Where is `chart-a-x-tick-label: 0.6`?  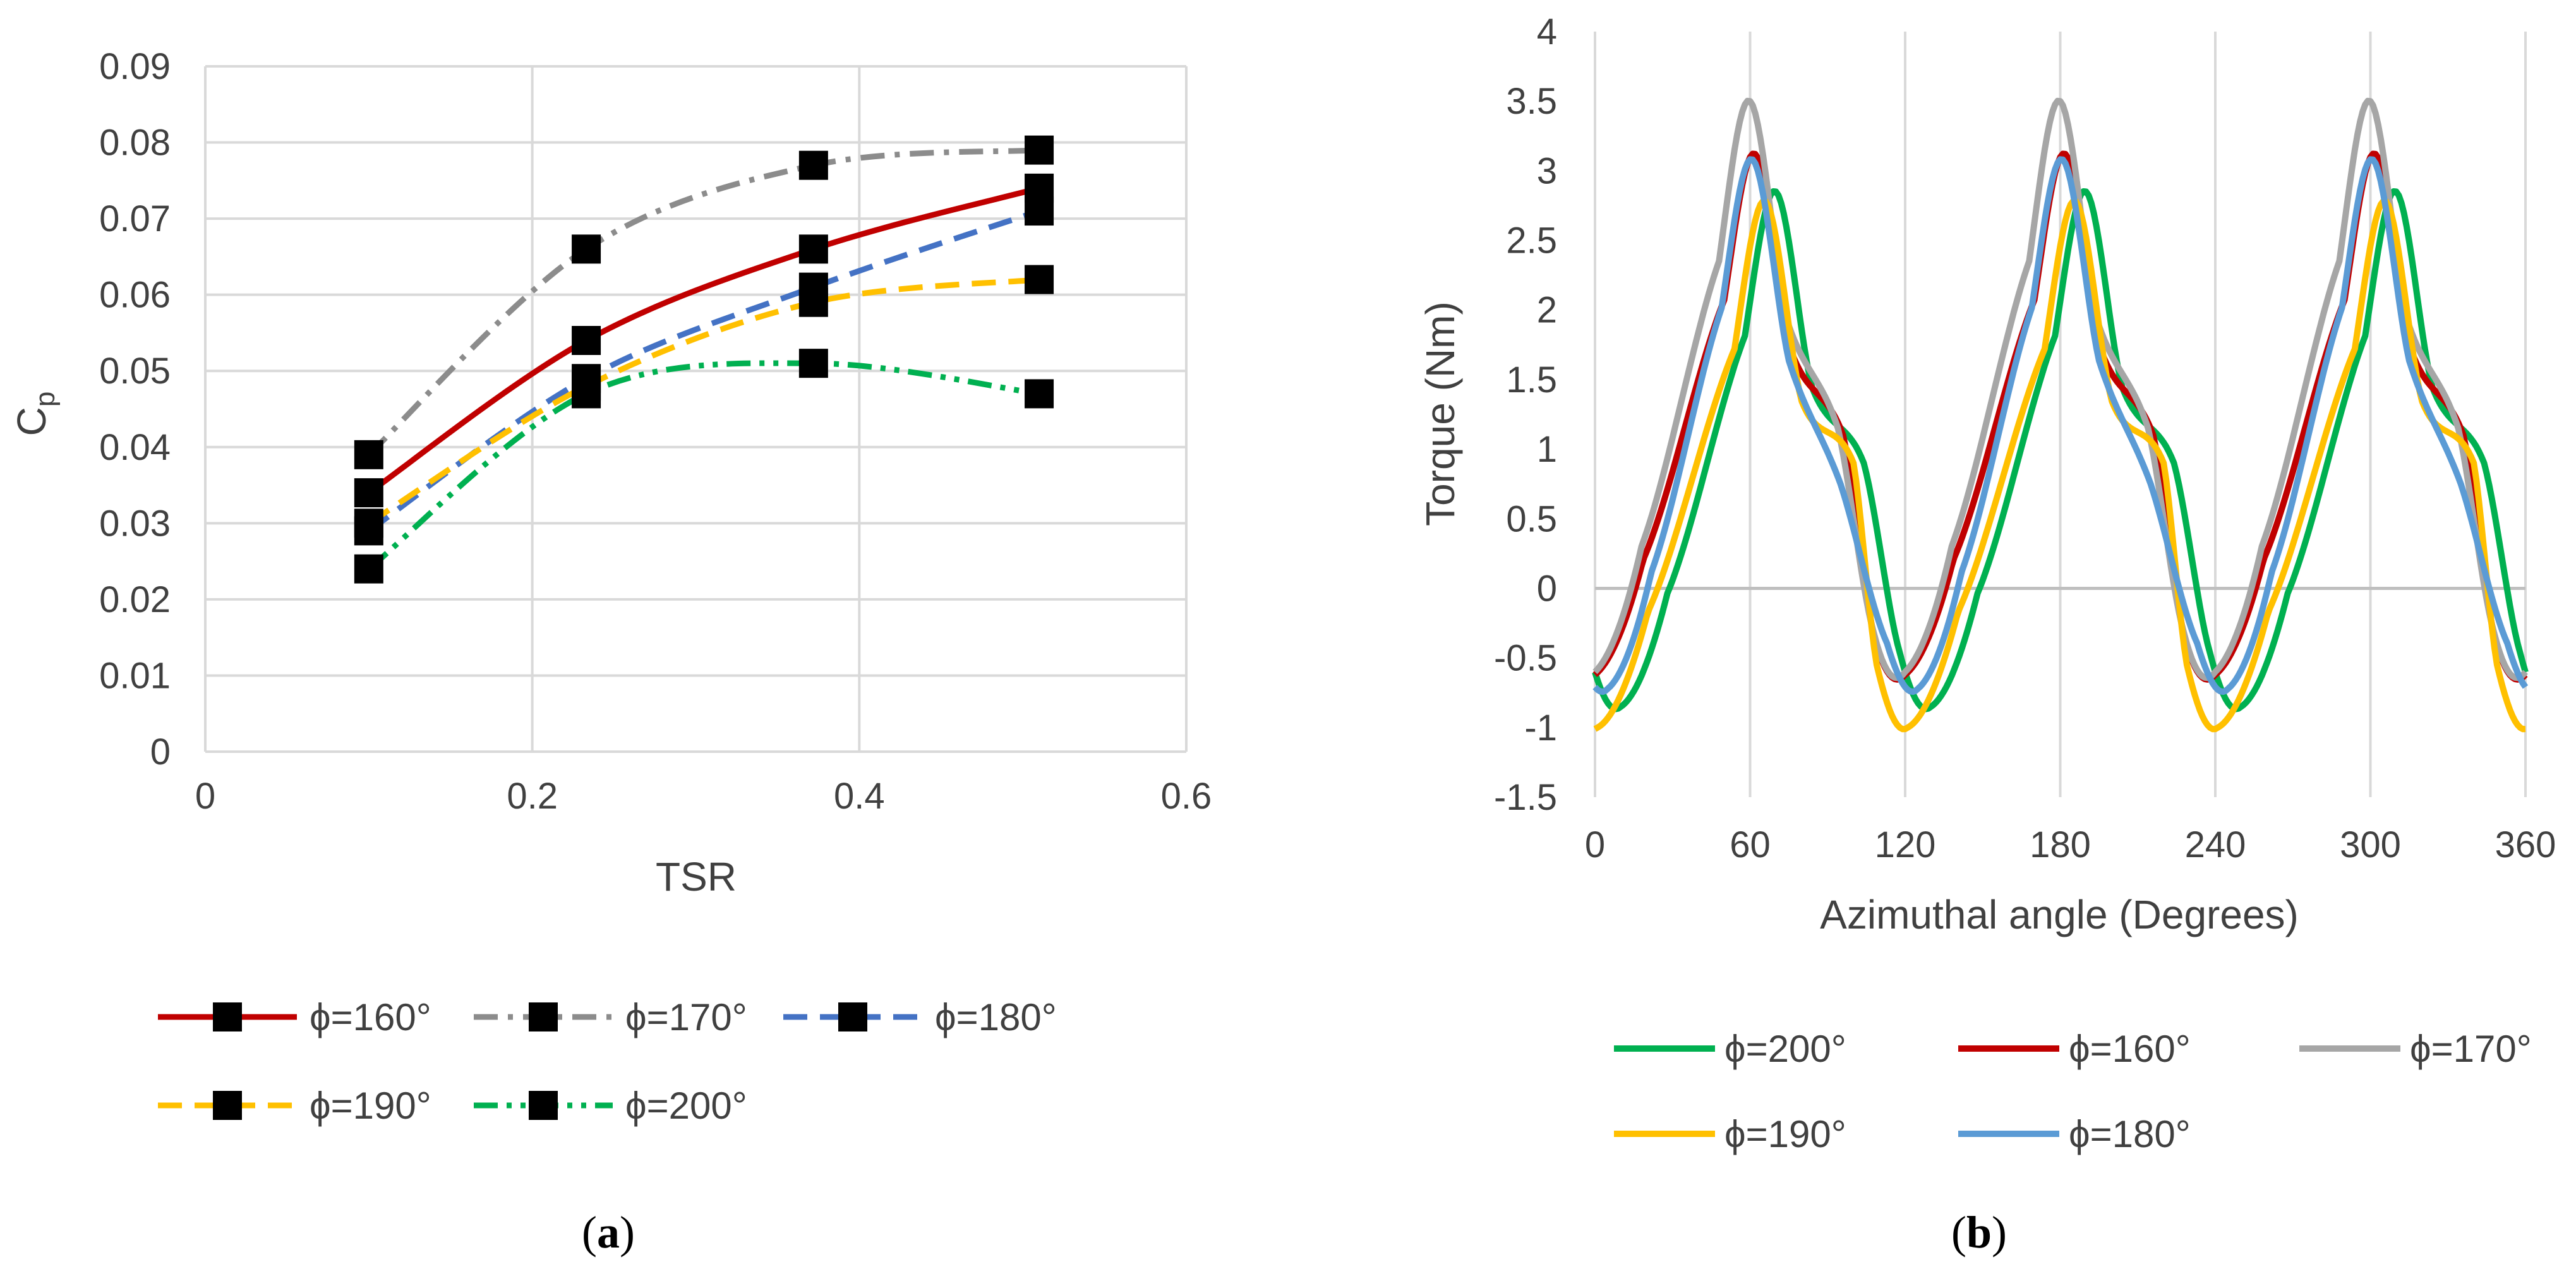 chart-a-x-tick-label: 0.6 is located at coordinates (1186, 796).